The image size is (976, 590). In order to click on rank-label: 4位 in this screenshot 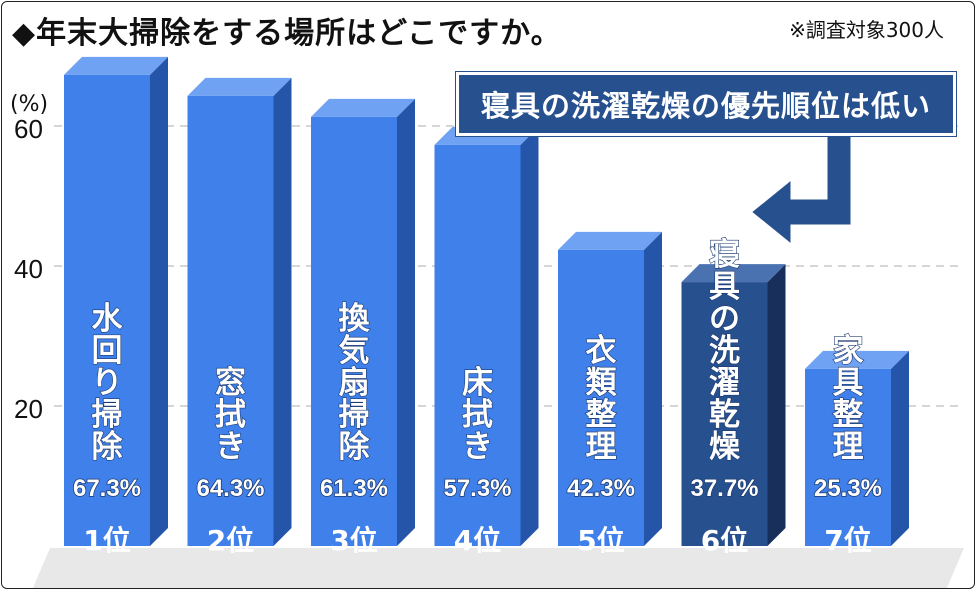, I will do `click(477, 540)`.